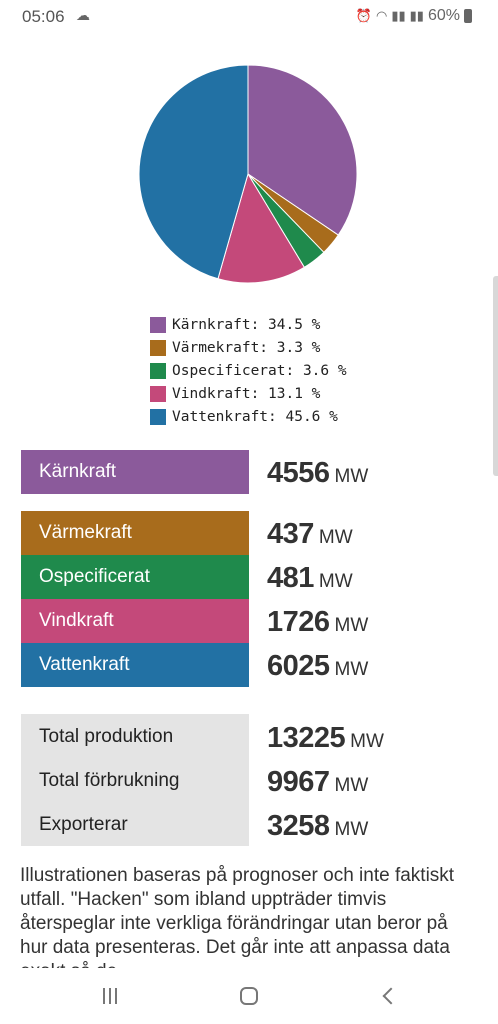 This screenshot has height=1024, width=498. I want to click on source-label-kärnkraft: Kärnkraft, so click(135, 472).